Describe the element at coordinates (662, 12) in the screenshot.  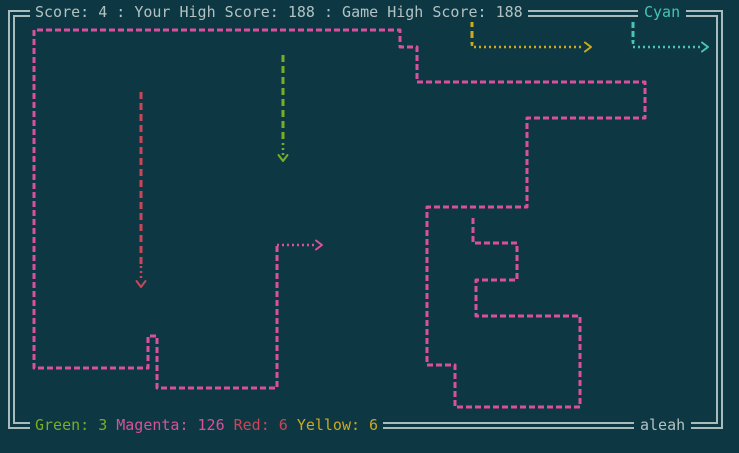
I see `player-color-label: Cyan` at that location.